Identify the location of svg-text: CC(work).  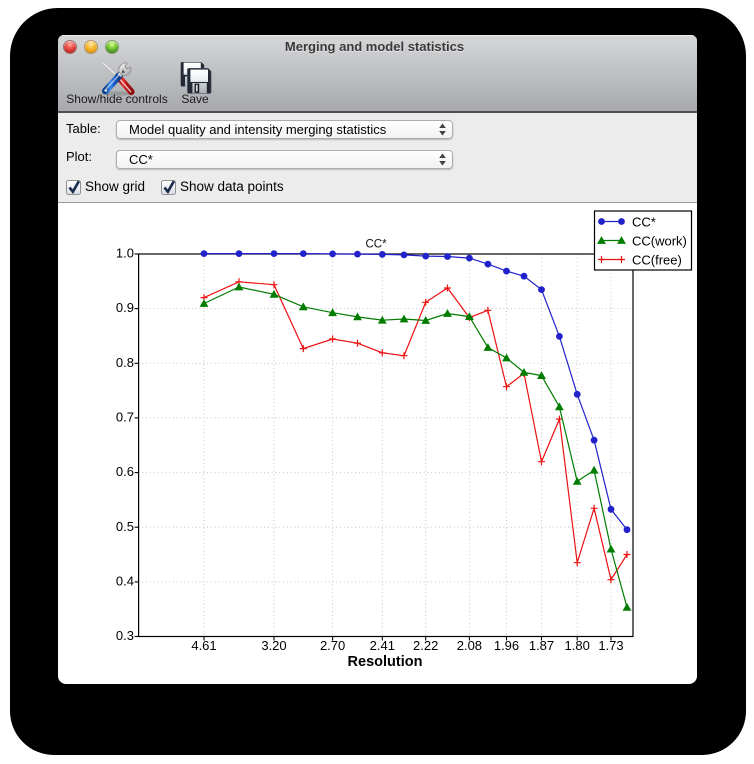
(659, 241).